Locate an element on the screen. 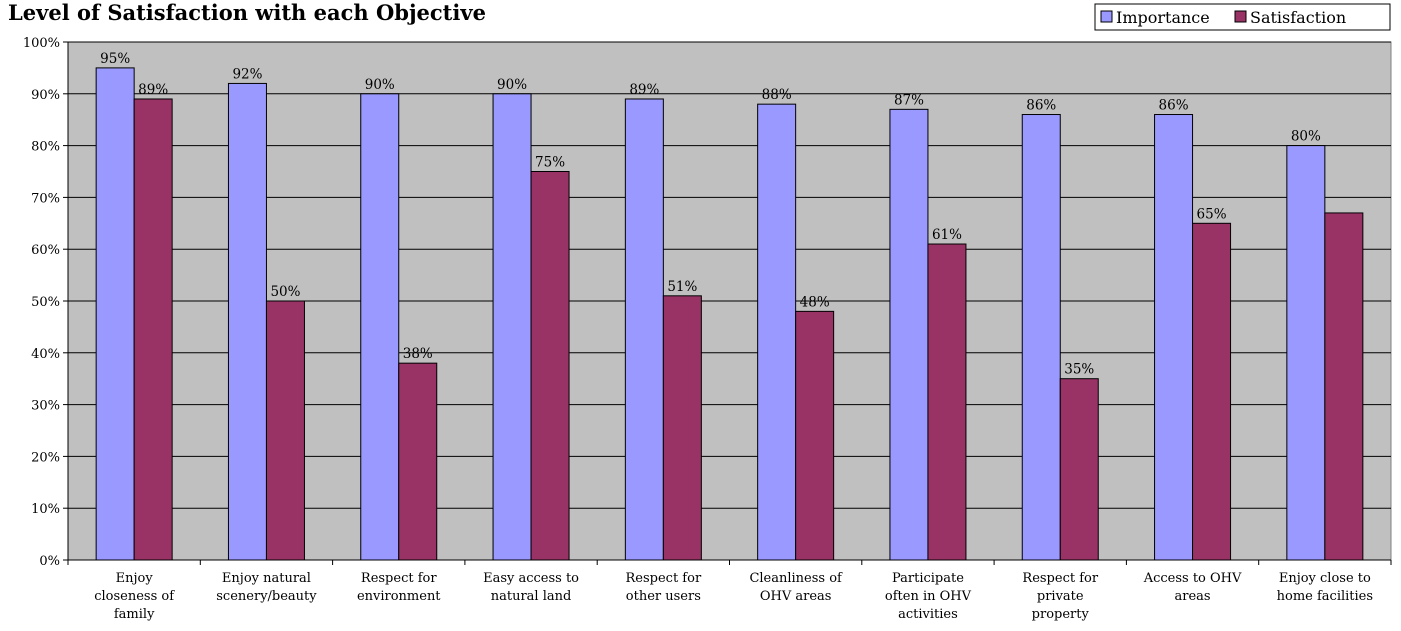 This screenshot has width=1401, height=631. data-label: 50% is located at coordinates (285, 292).